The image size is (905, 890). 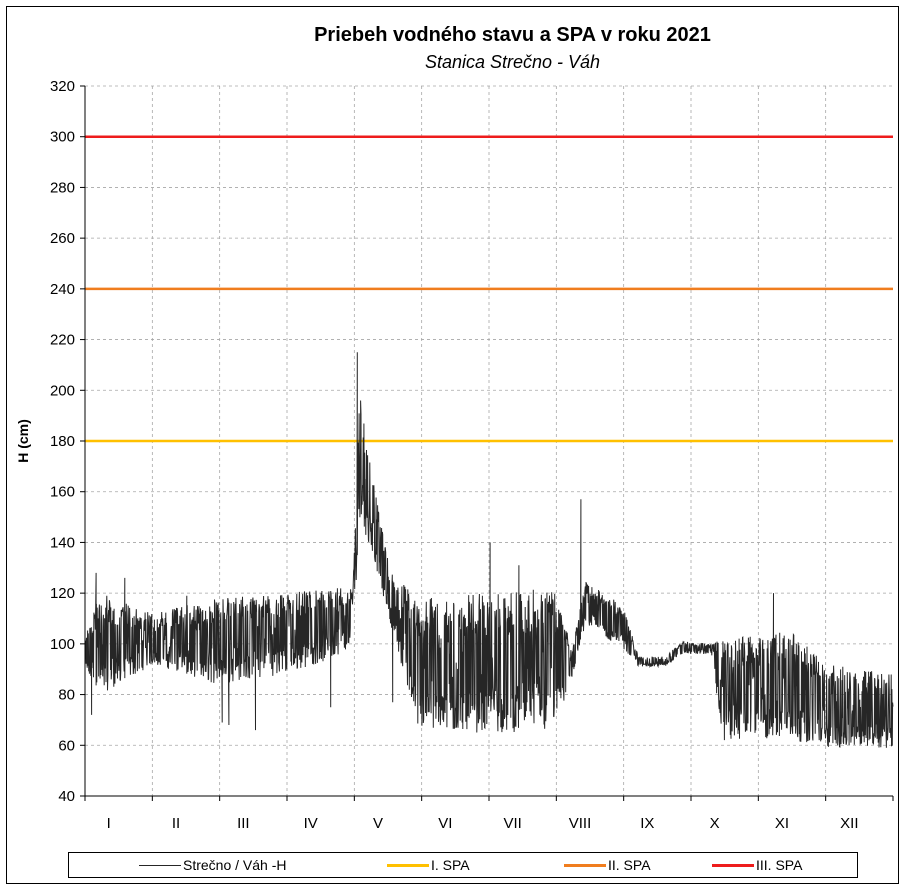 What do you see at coordinates (62, 593) in the screenshot?
I see `y-tick-label: 120` at bounding box center [62, 593].